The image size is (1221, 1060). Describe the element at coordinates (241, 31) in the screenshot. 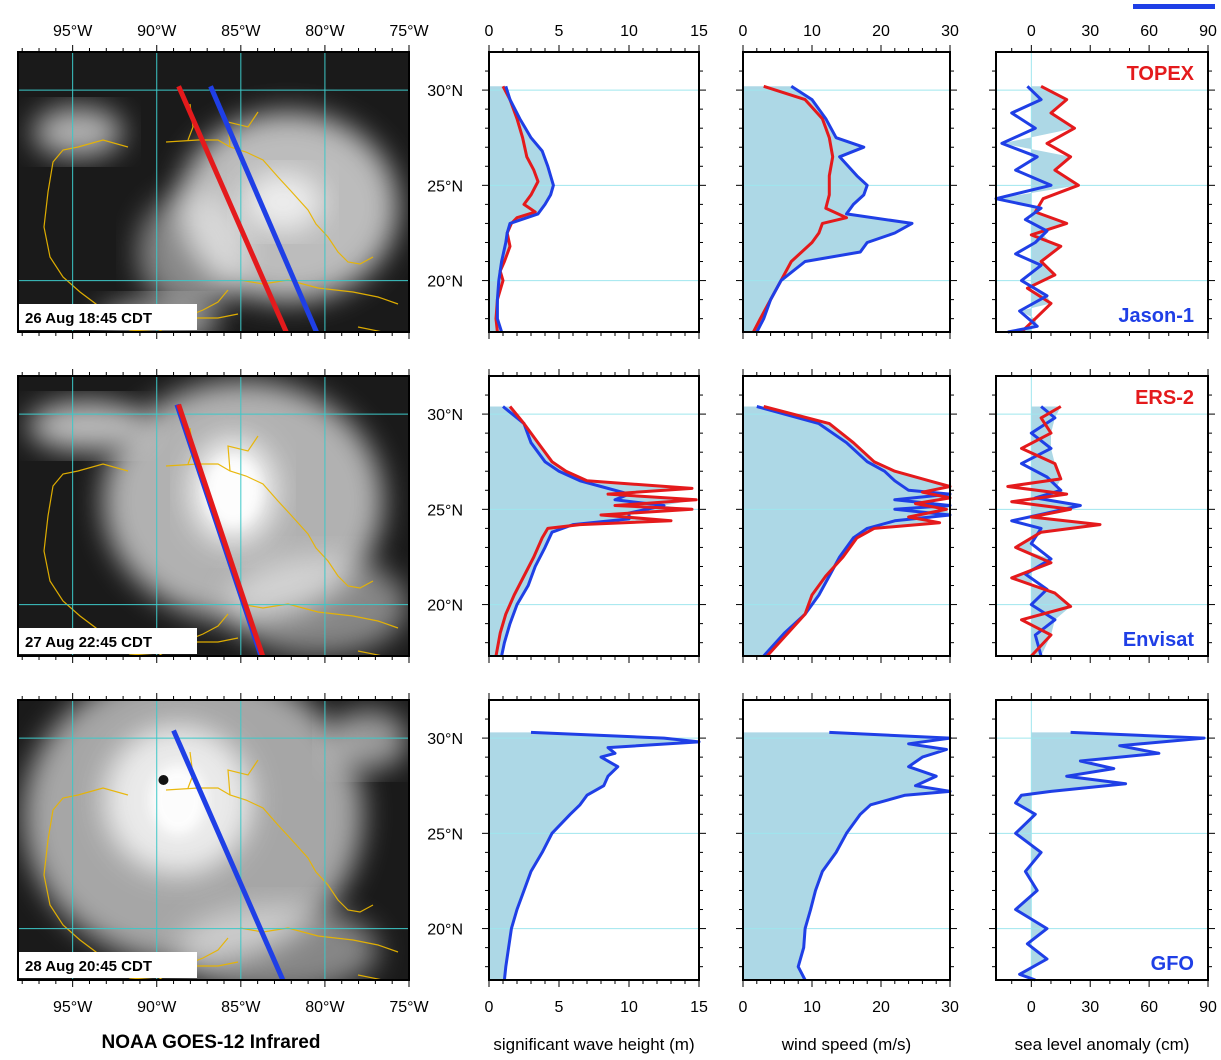

I see `lon-tick-label-top: 85°W` at that location.